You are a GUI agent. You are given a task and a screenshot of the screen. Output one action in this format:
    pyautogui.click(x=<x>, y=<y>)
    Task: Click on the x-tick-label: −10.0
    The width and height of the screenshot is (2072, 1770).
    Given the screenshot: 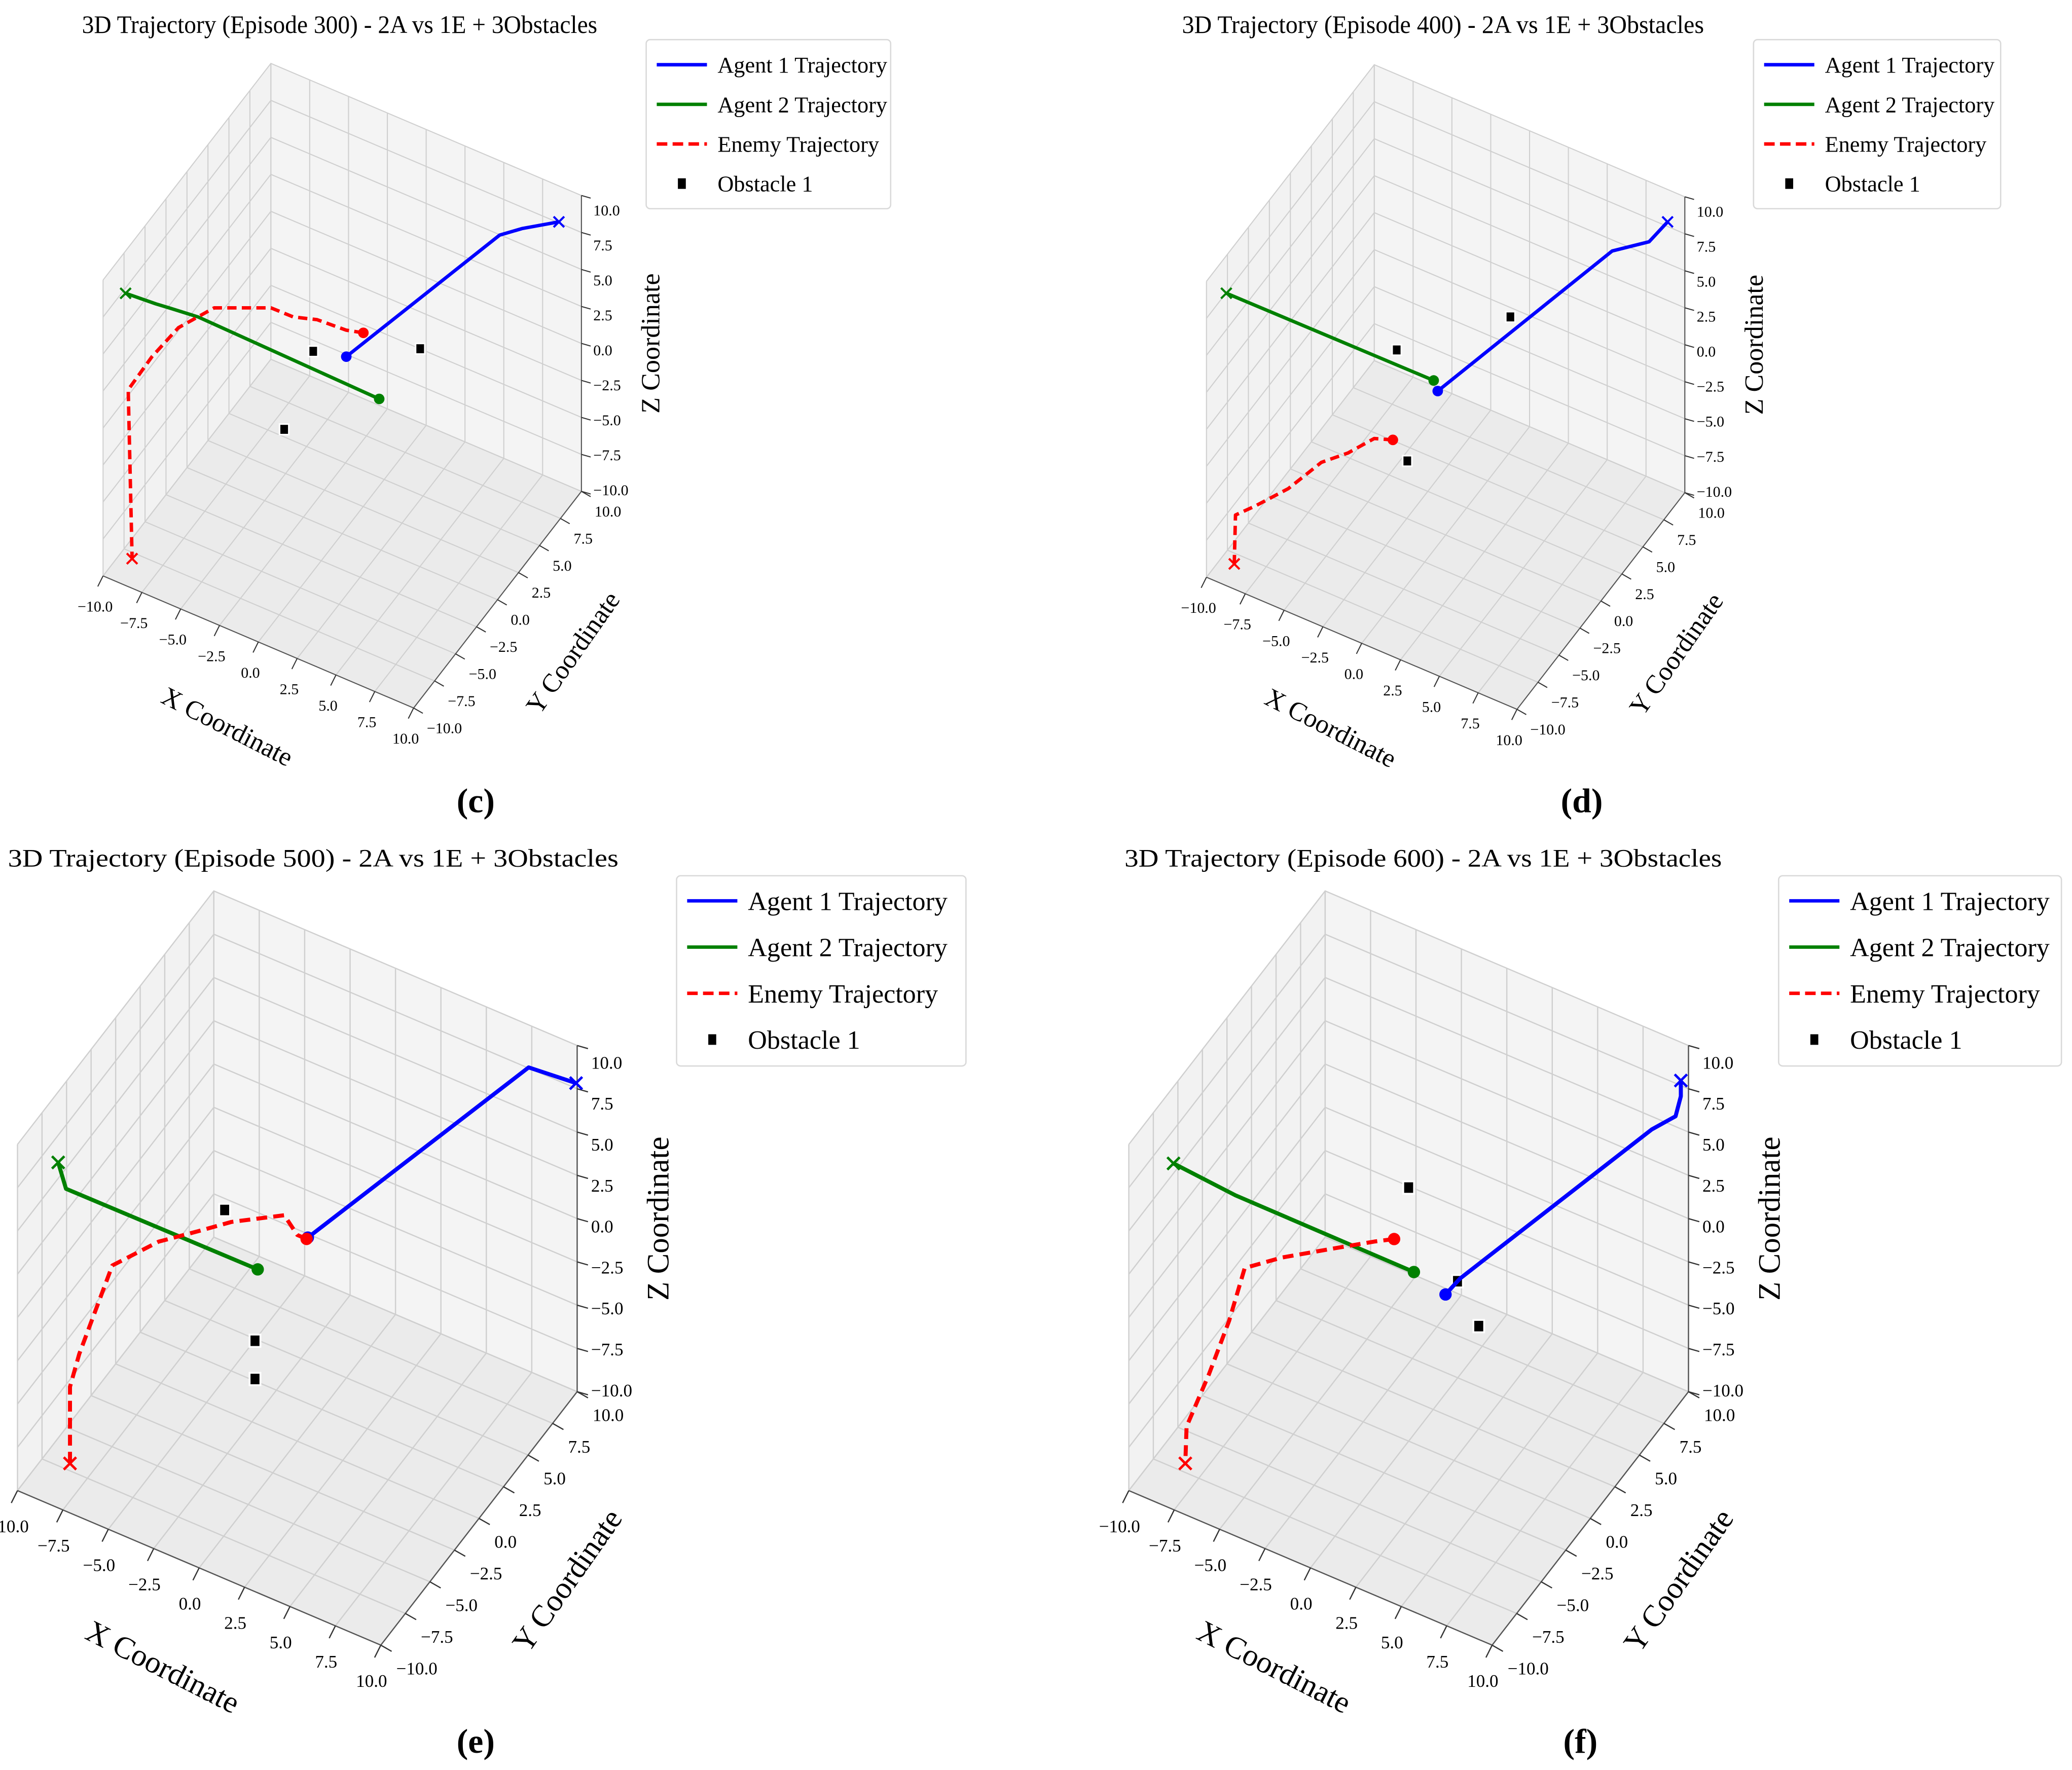 What is the action you would take?
    pyautogui.click(x=95, y=607)
    